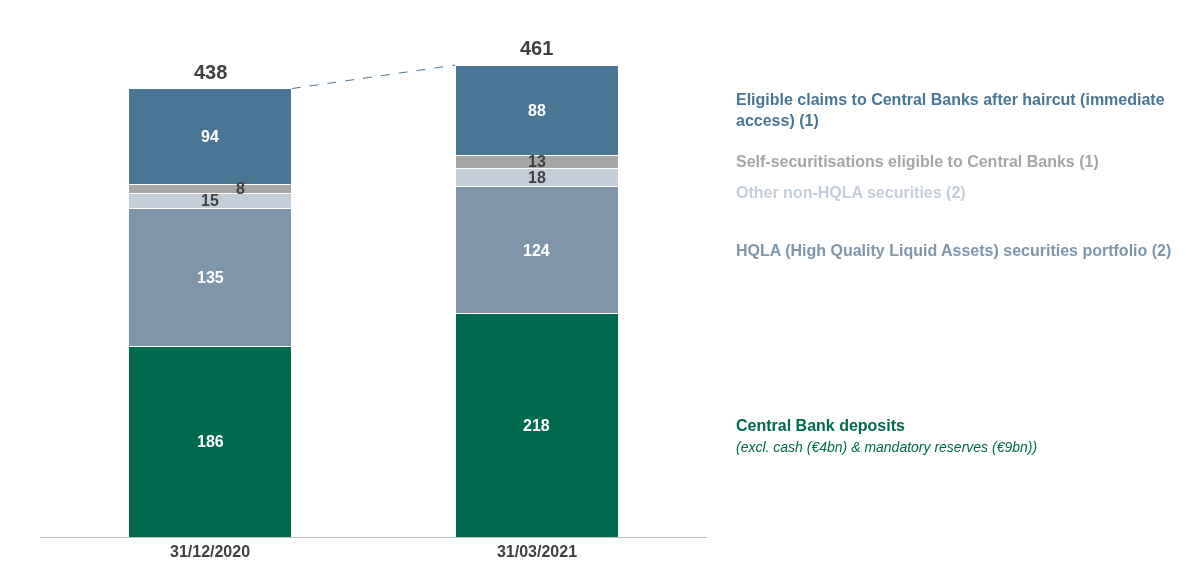  What do you see at coordinates (887, 447) in the screenshot?
I see `text: (excl. cash (€4bn) & mandatory reserves (€9bn))` at bounding box center [887, 447].